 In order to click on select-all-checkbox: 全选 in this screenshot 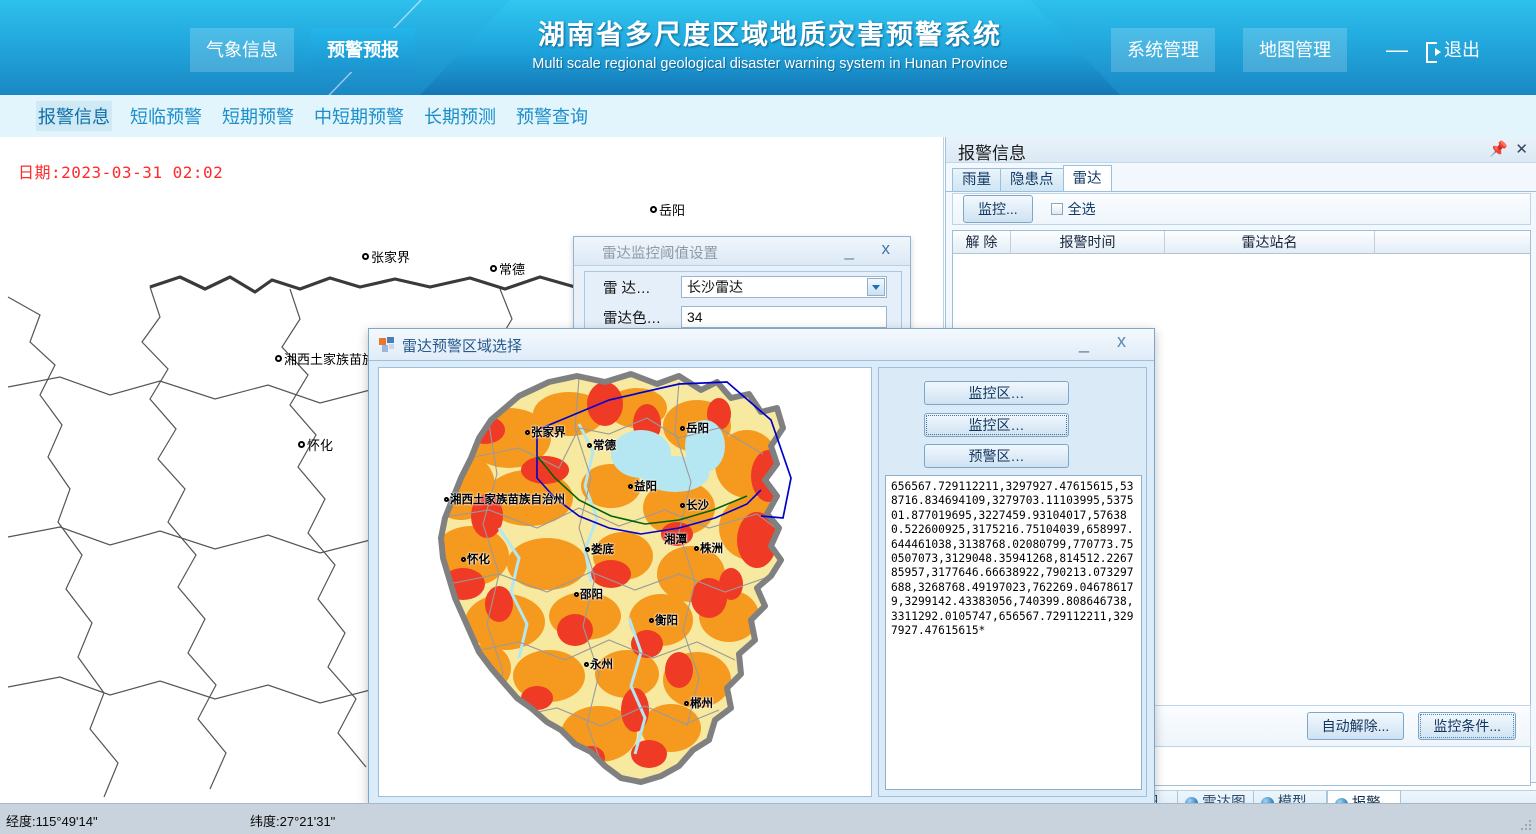, I will do `click(1073, 209)`.